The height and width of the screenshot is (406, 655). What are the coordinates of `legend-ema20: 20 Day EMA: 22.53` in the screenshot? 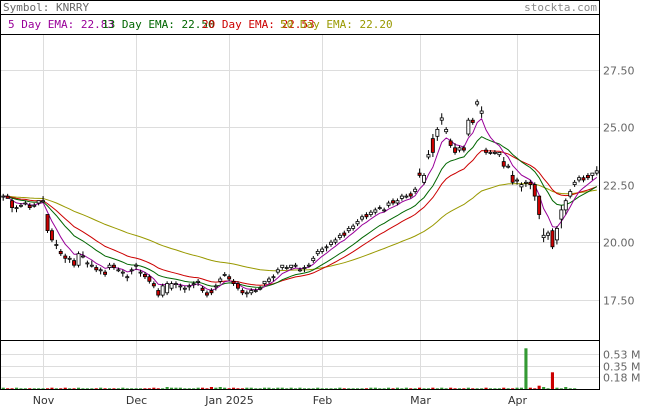 It's located at (258, 24).